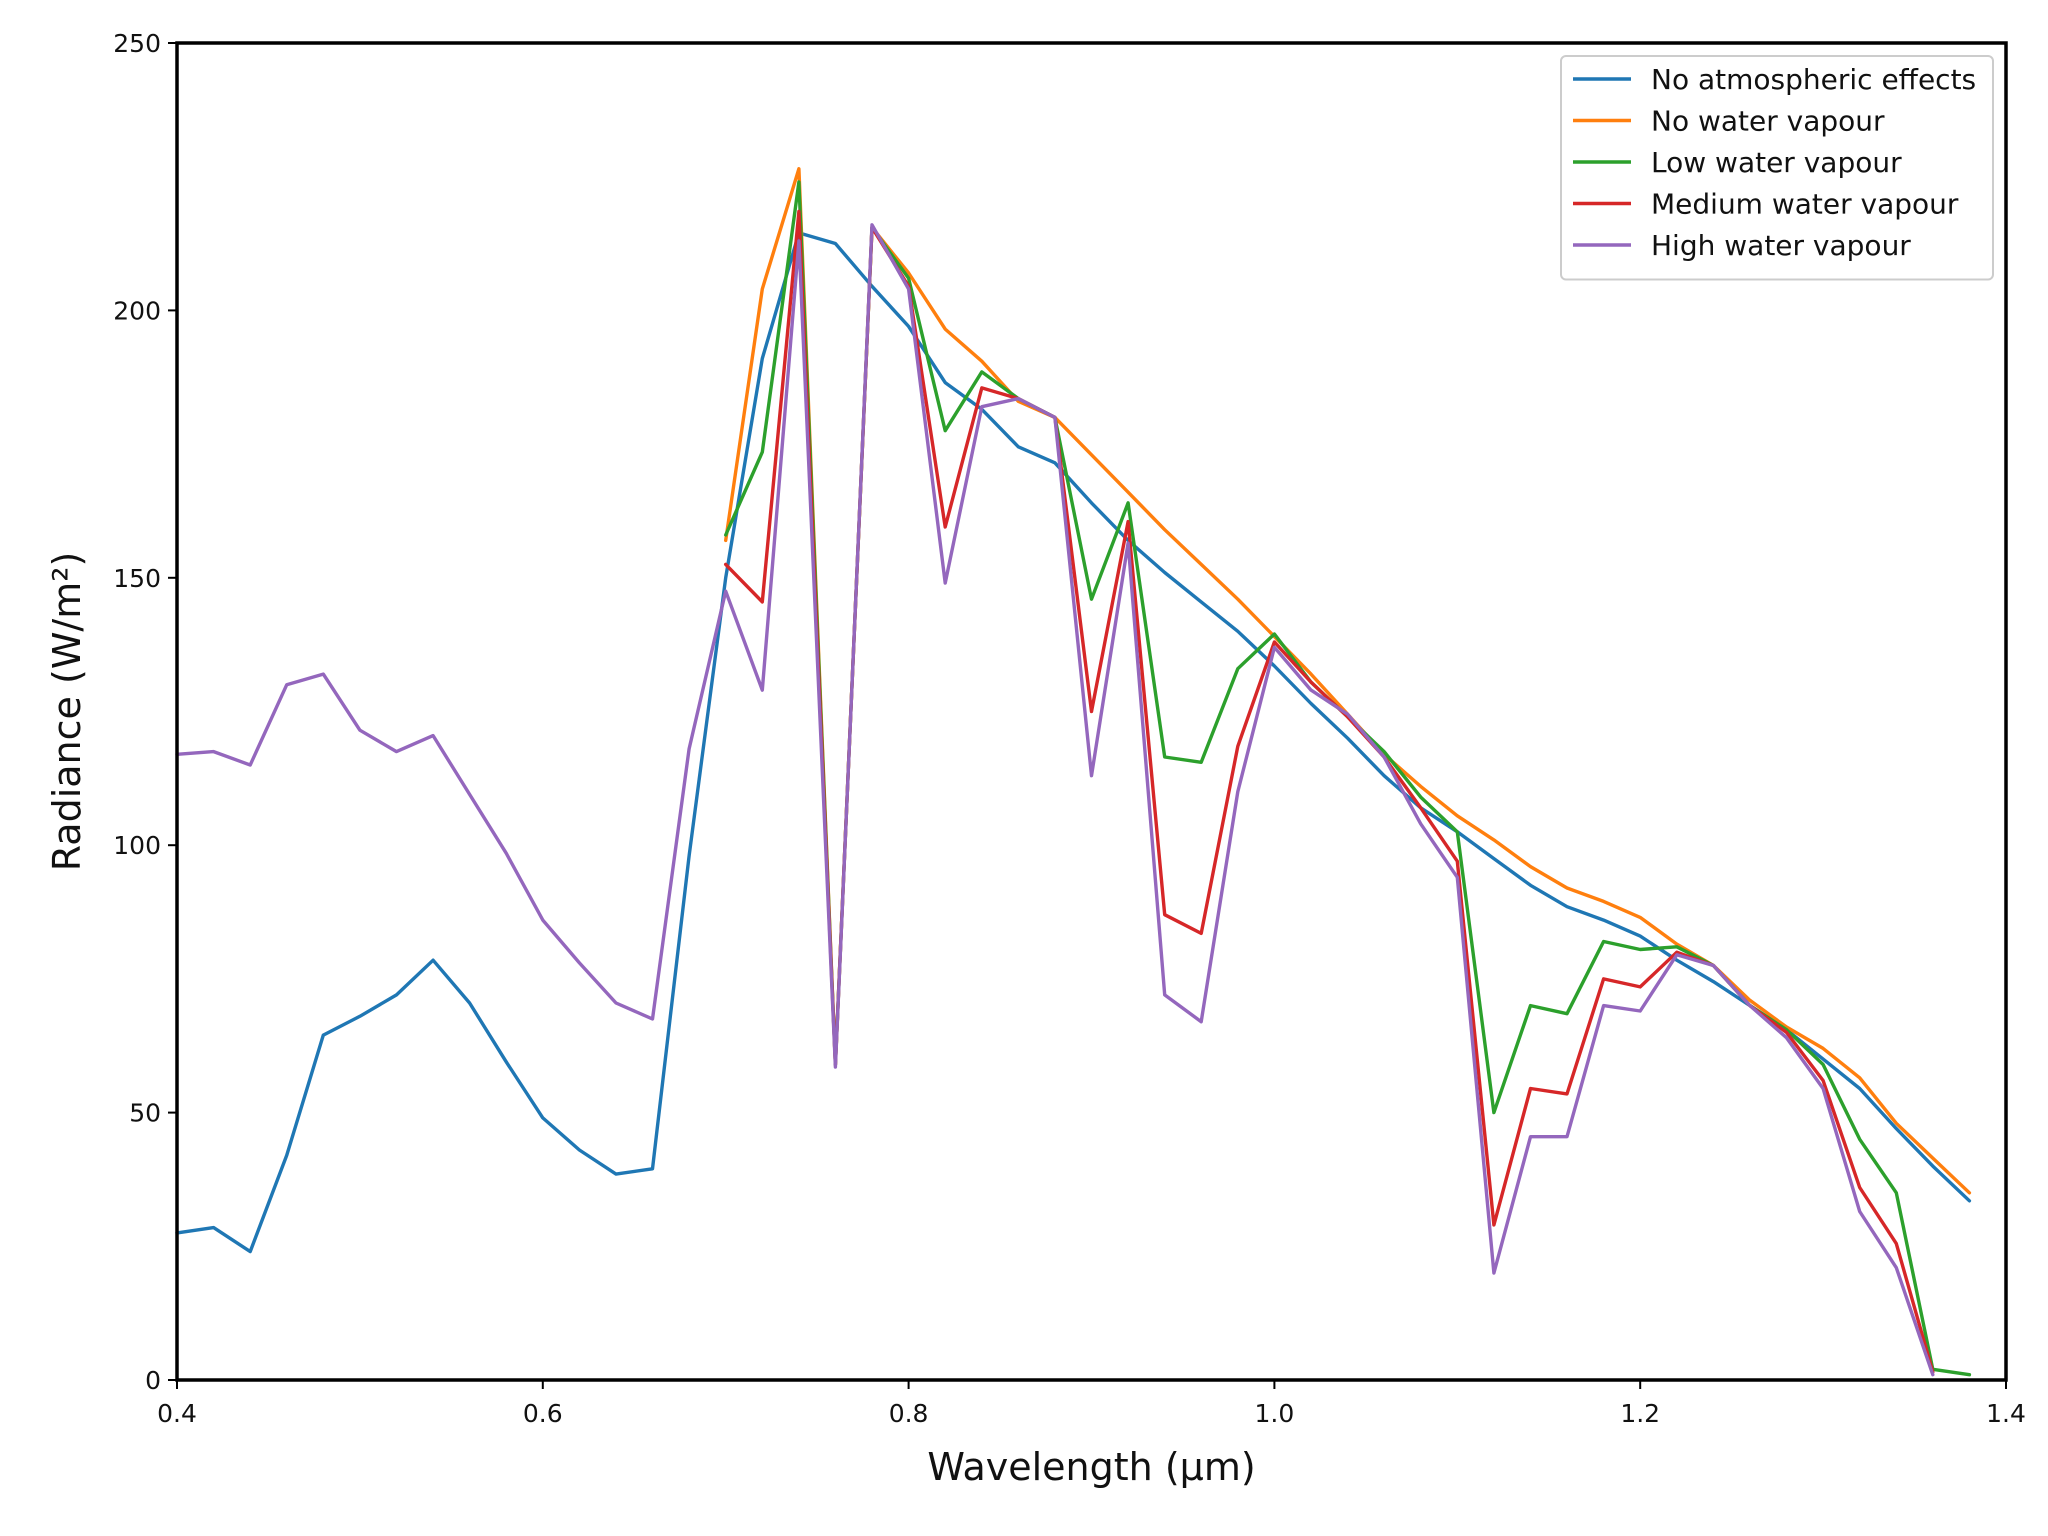 The width and height of the screenshot is (2048, 1536). Describe the element at coordinates (1805, 204) in the screenshot. I see `legend-label: Medium water vapour` at that location.